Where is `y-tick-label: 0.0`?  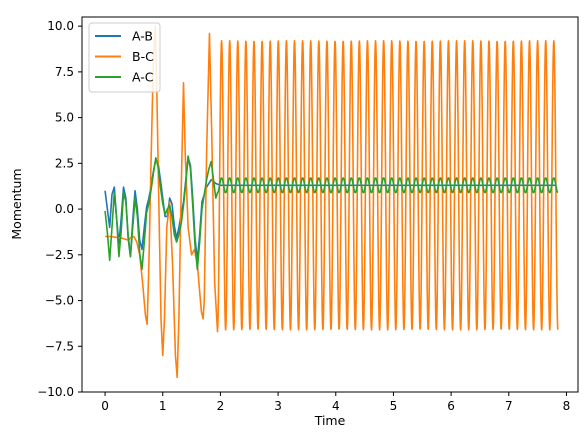
y-tick-label: 0.0 is located at coordinates (64, 209).